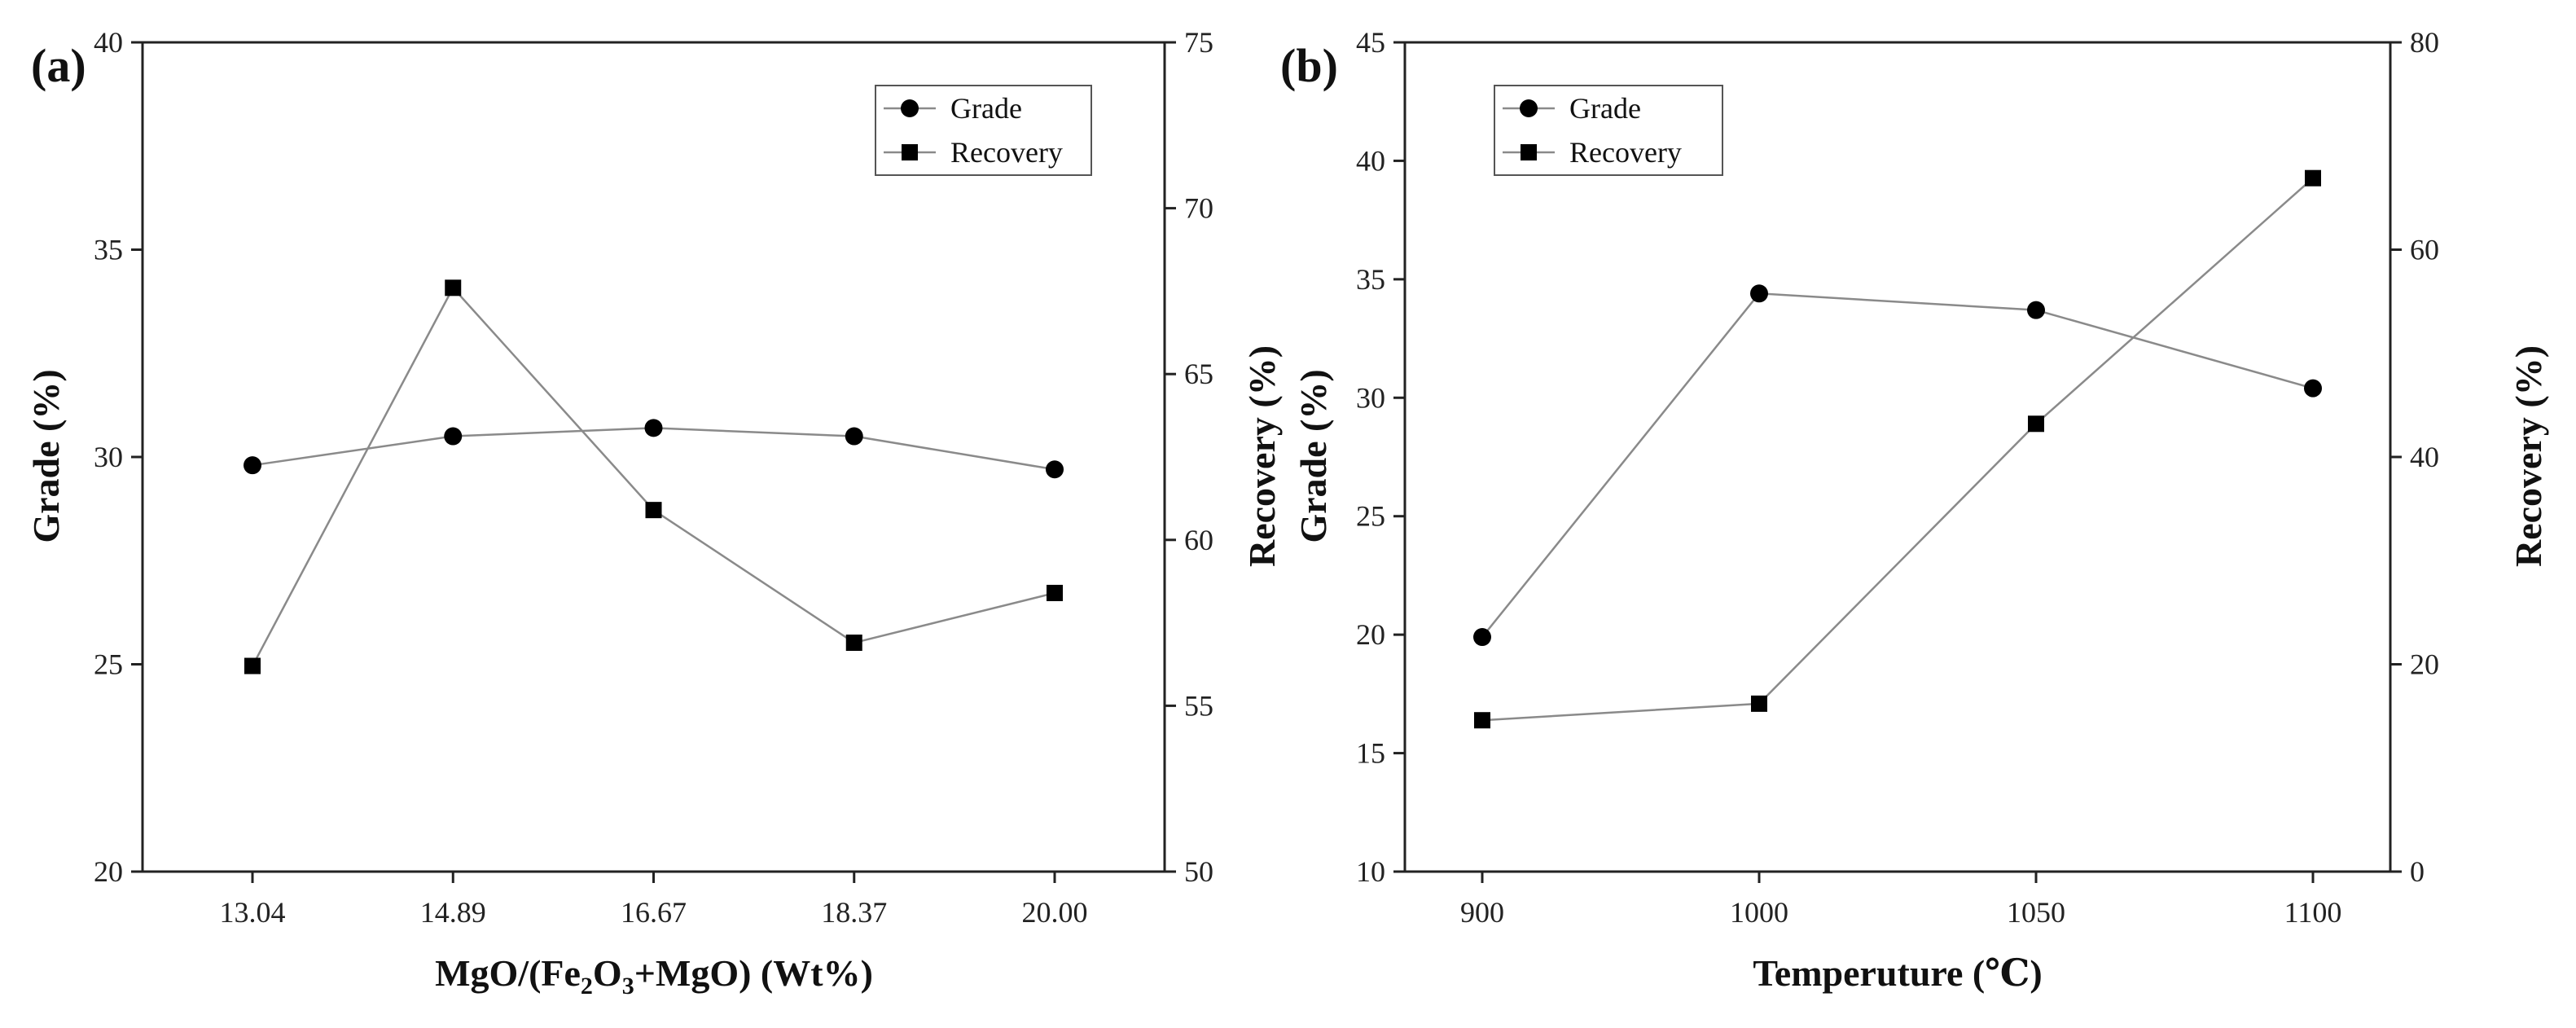 Image resolution: width=2576 pixels, height=1028 pixels. What do you see at coordinates (1482, 912) in the screenshot?
I see `x-tick-label: 900` at bounding box center [1482, 912].